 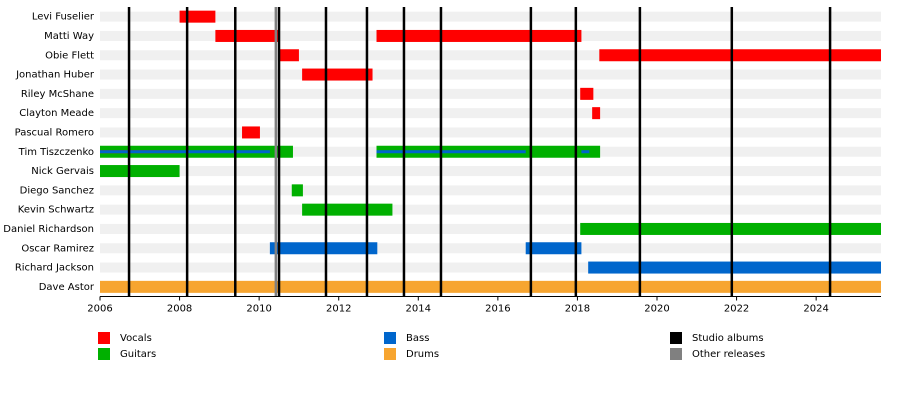 What do you see at coordinates (56, 113) in the screenshot?
I see `row-label: Clayton Meade` at bounding box center [56, 113].